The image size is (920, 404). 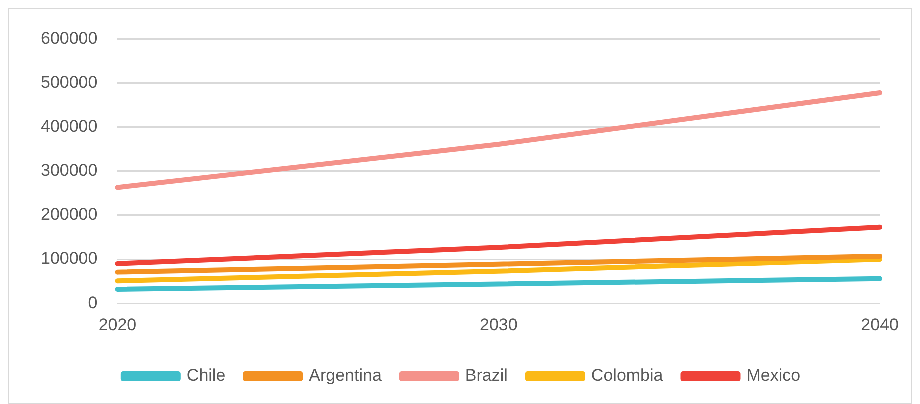 What do you see at coordinates (69, 258) in the screenshot?
I see `y-tick-label: 100000` at bounding box center [69, 258].